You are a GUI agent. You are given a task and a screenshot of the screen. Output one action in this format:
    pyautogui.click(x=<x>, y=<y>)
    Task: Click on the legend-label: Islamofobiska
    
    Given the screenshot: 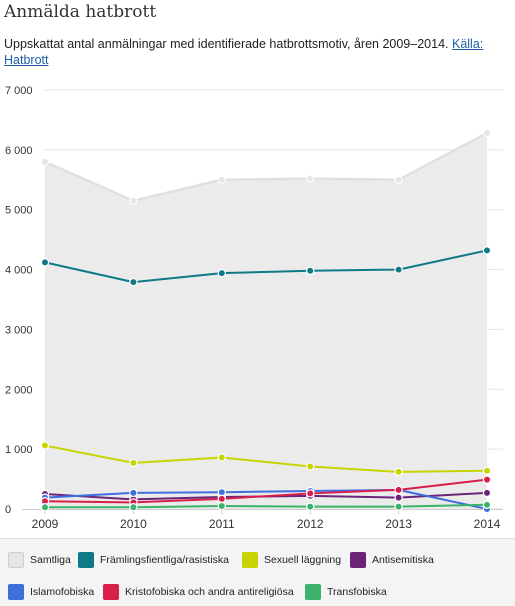 What is the action you would take?
    pyautogui.click(x=62, y=592)
    